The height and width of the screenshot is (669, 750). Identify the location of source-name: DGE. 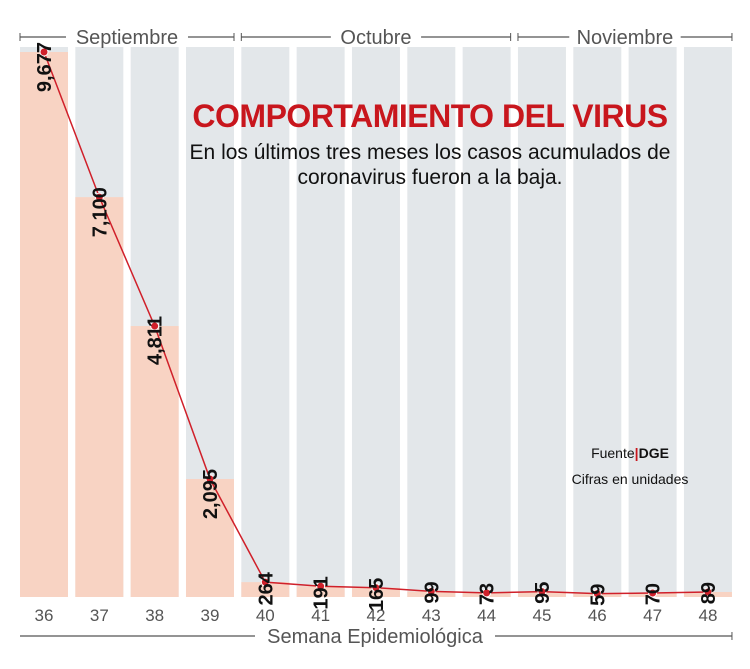
(653, 453).